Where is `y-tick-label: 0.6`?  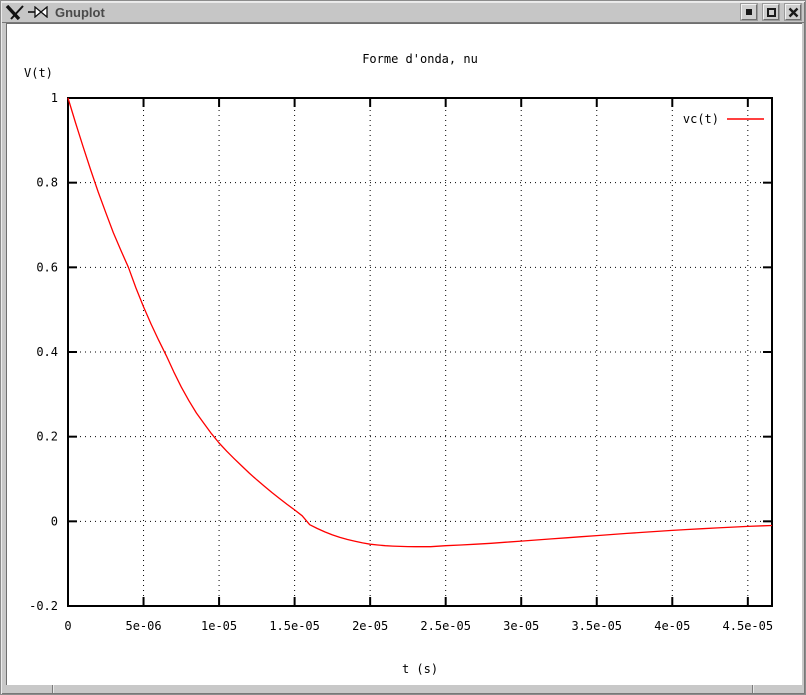 y-tick-label: 0.6 is located at coordinates (47, 267).